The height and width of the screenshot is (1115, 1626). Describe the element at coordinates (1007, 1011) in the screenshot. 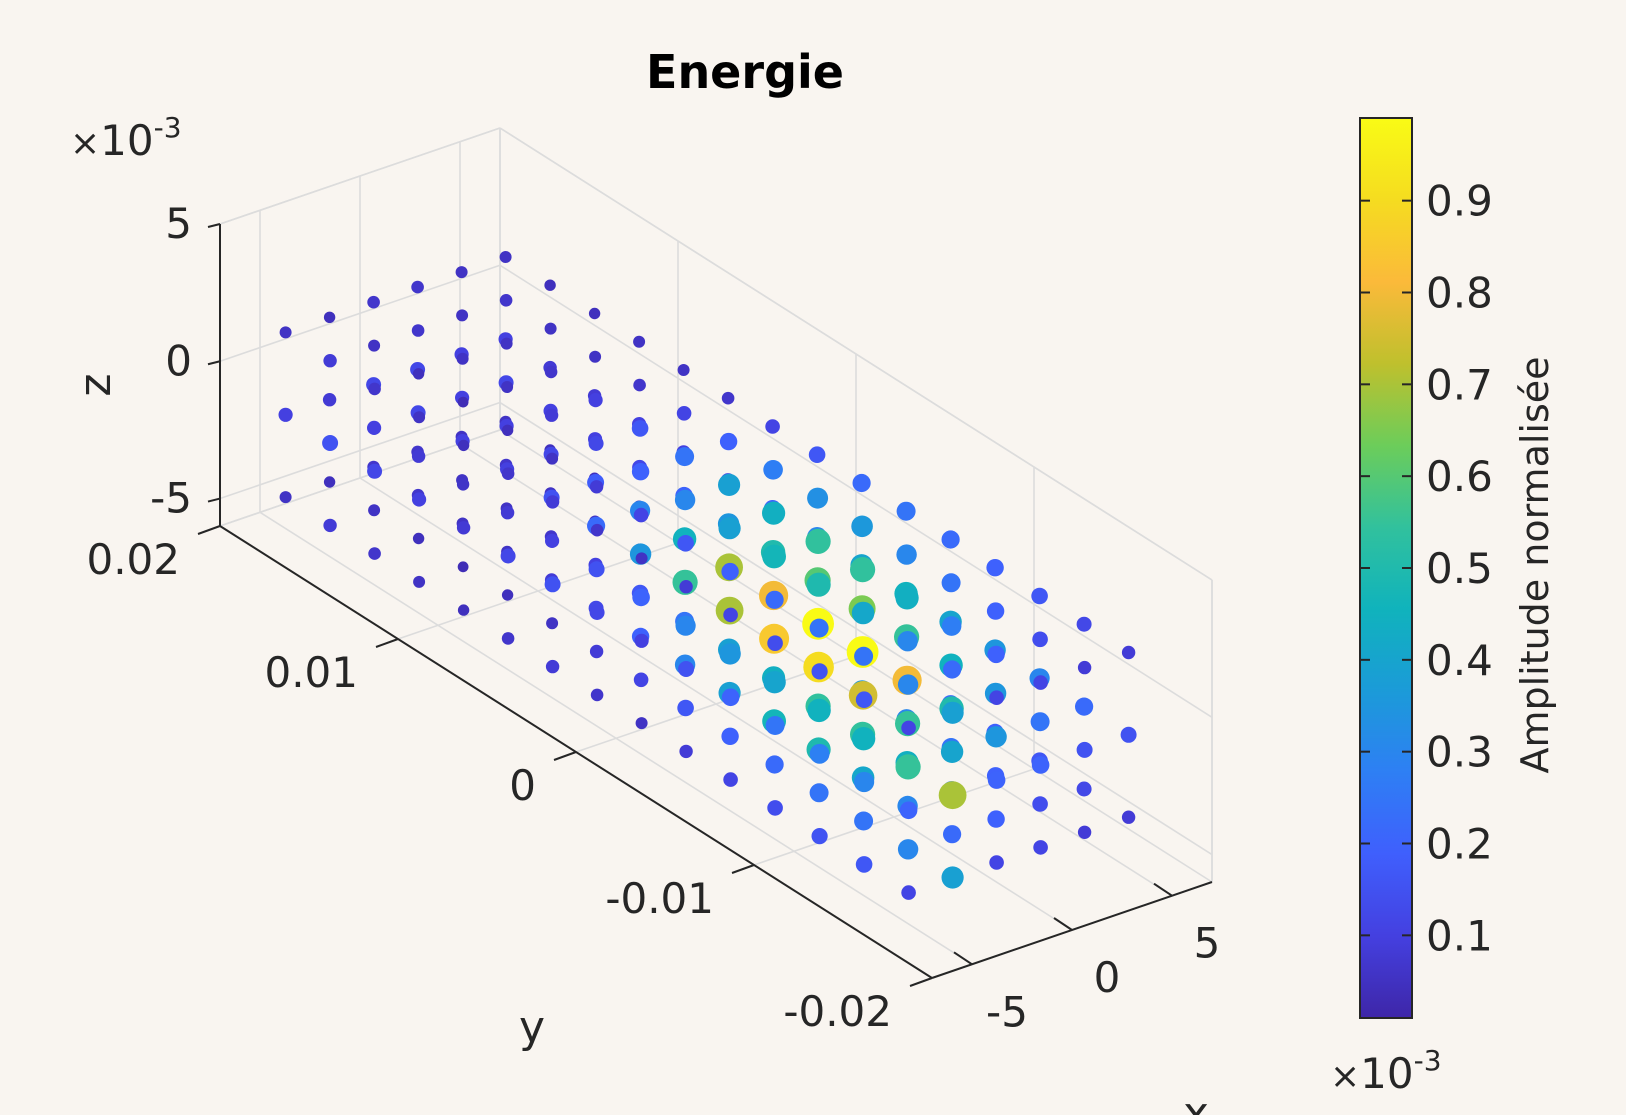

I see `x-tick-label: -5` at that location.